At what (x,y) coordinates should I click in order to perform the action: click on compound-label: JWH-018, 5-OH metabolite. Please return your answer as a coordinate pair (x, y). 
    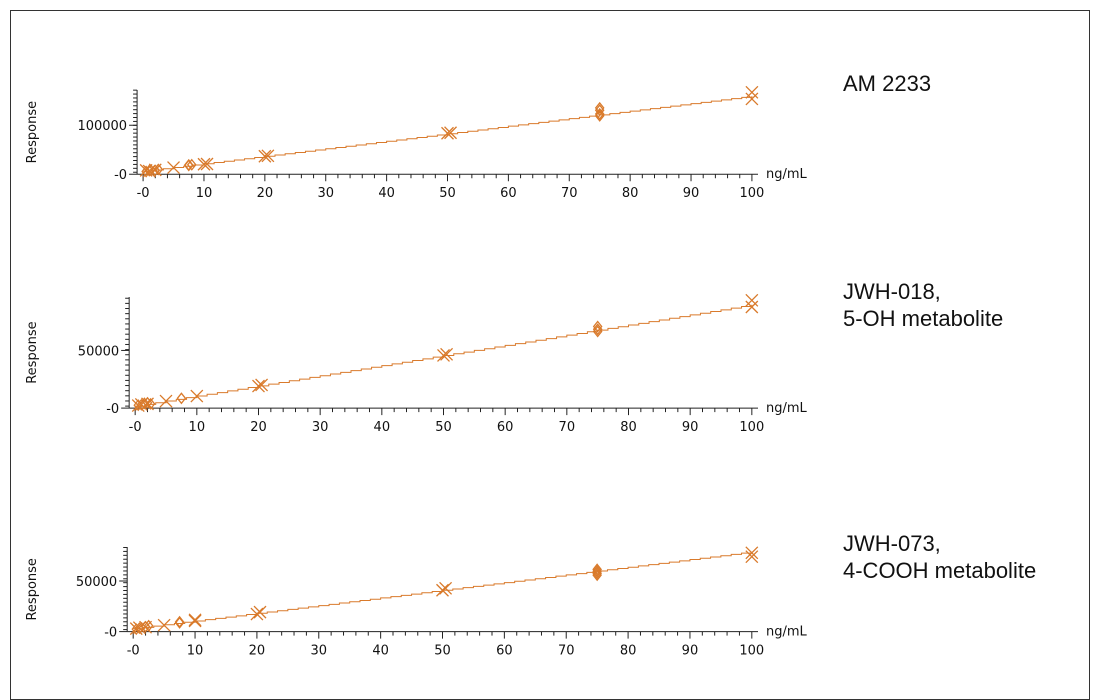
    Looking at the image, I should click on (923, 305).